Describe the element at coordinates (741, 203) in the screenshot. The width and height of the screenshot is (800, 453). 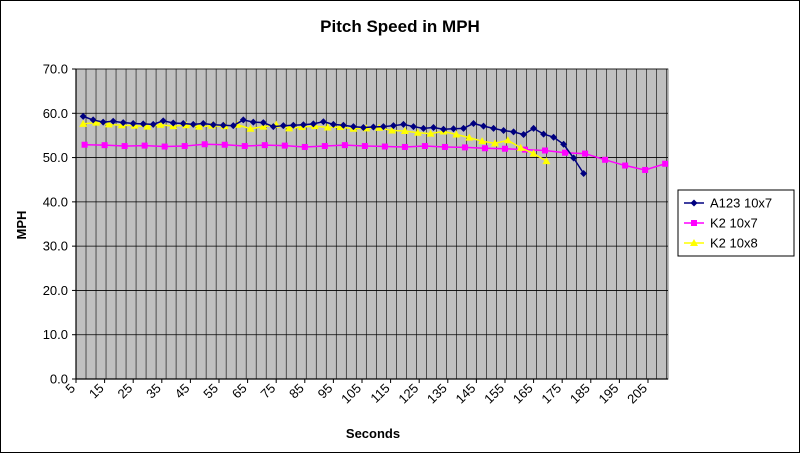
I see `legend-label: A123 10x7` at that location.